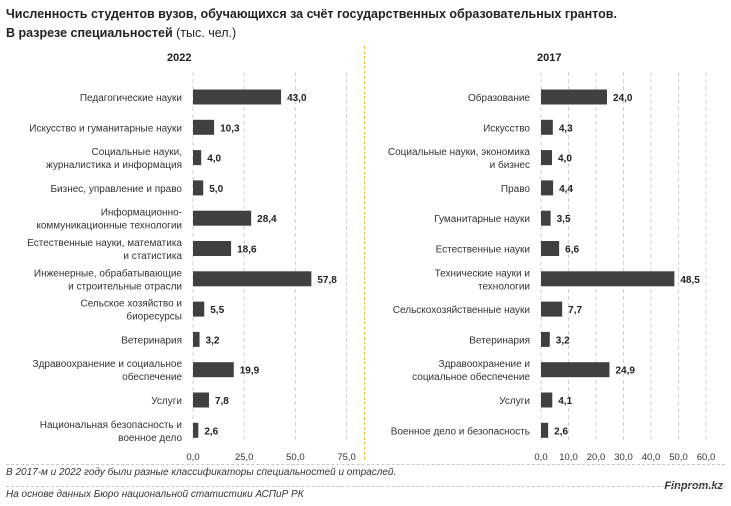  I want to click on category-label-line: Гуманитарные науки, so click(482, 219).